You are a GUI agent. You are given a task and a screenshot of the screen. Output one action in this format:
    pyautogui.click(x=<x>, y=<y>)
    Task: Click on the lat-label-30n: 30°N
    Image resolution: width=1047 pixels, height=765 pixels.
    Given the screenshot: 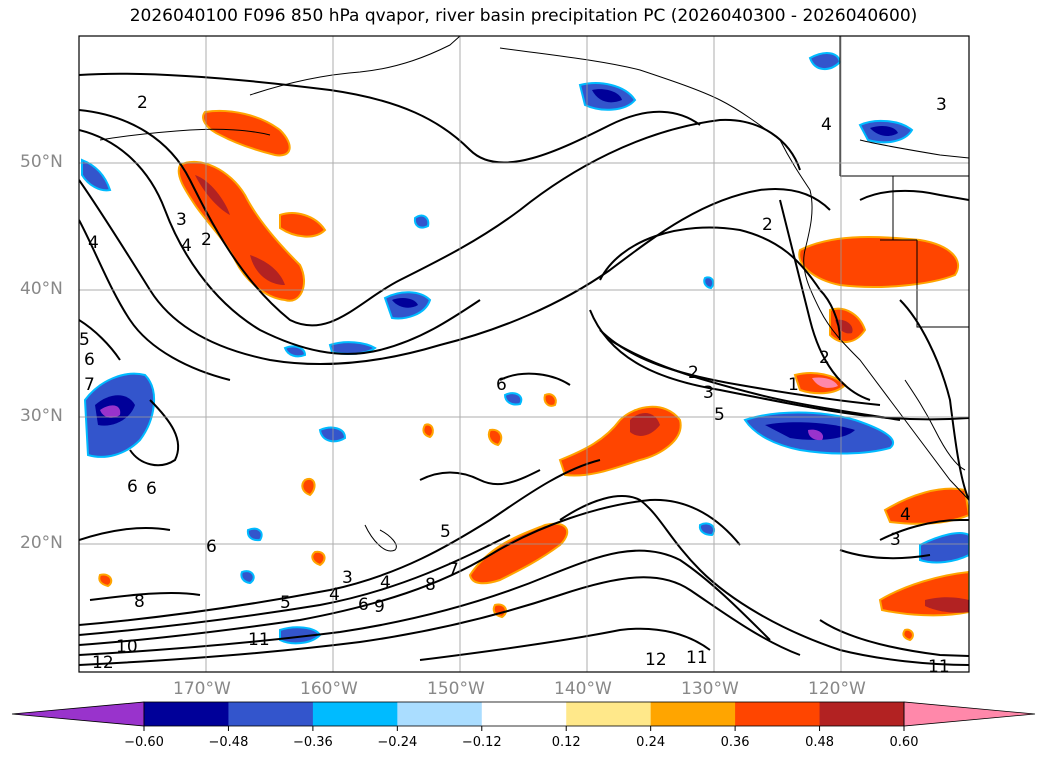 What is the action you would take?
    pyautogui.click(x=41, y=416)
    